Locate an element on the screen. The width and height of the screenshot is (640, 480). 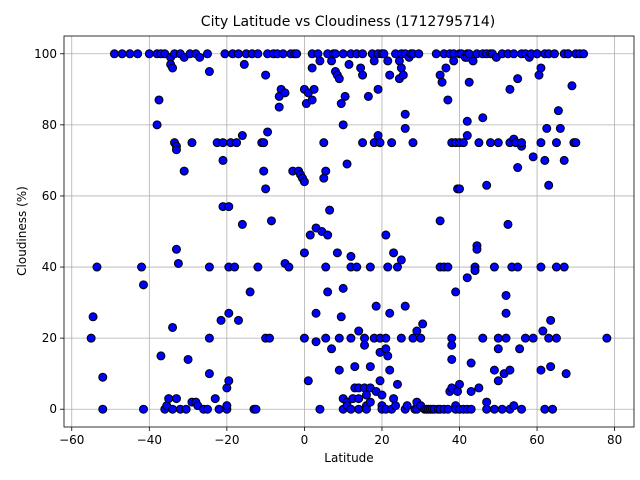
x-tick-label: 60 is located at coordinates (536, 440).